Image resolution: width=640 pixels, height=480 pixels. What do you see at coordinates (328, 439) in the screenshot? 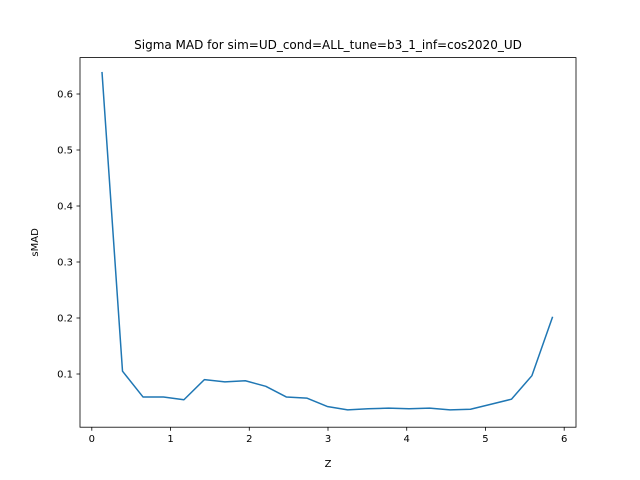
I see `x-tick-label: 3` at bounding box center [328, 439].